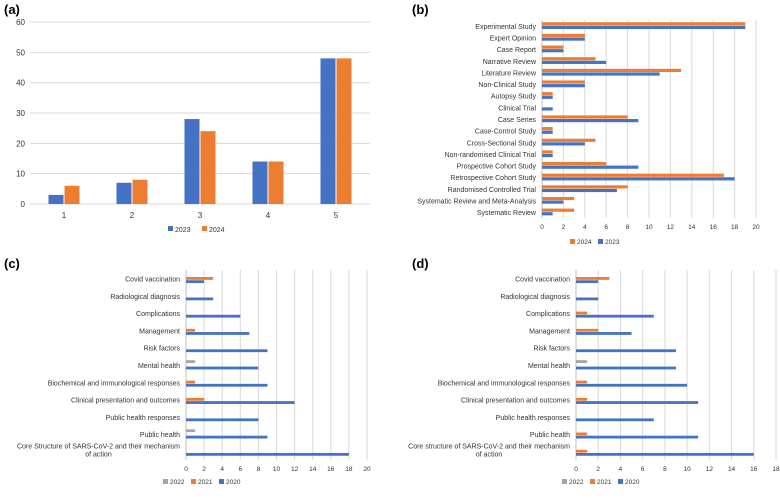 This screenshot has width=780, height=498. I want to click on x-tick-label-plot-b: 12, so click(671, 227).